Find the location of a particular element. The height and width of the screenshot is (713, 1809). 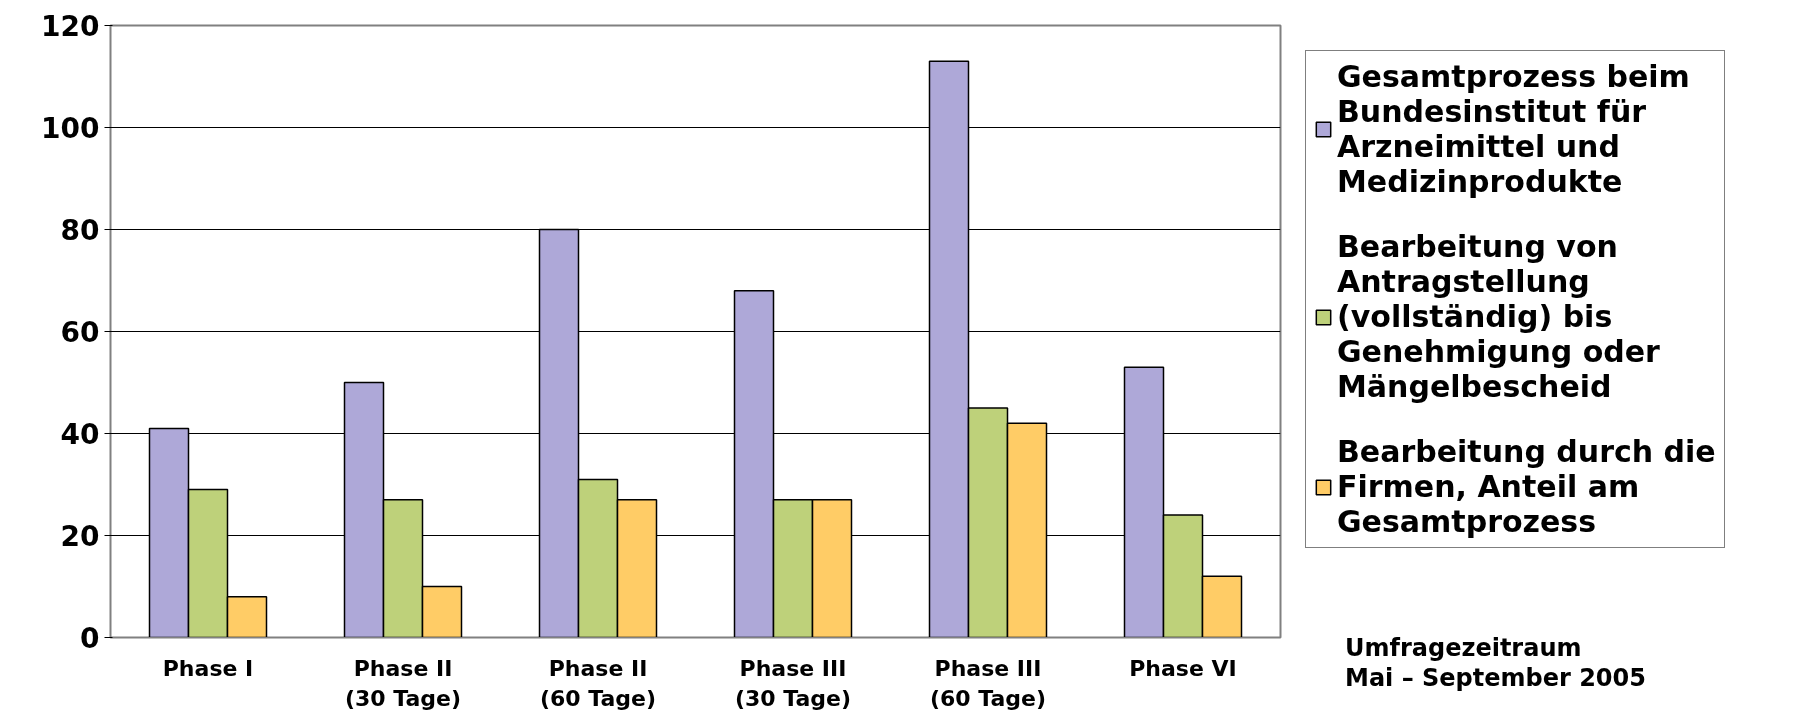

y-tick-label: 60 is located at coordinates (80, 332).